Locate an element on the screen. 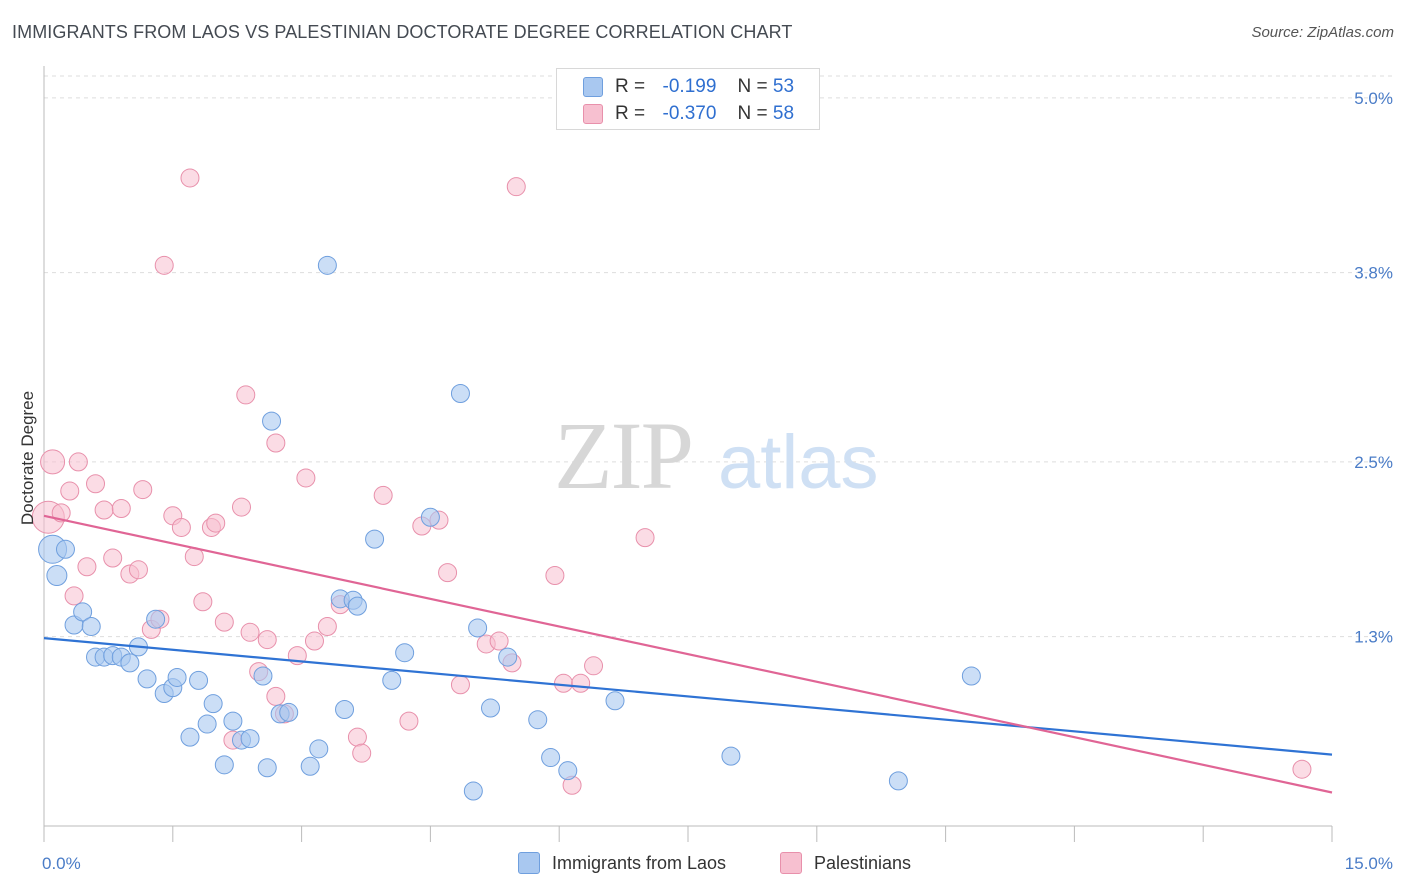  source-label: Source: ZipAtlas.com is located at coordinates (1322, 32).